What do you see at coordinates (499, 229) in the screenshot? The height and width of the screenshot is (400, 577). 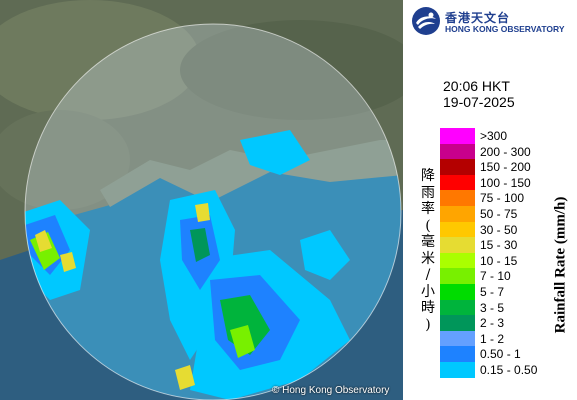 I see `legend-label: 30 - 50` at bounding box center [499, 229].